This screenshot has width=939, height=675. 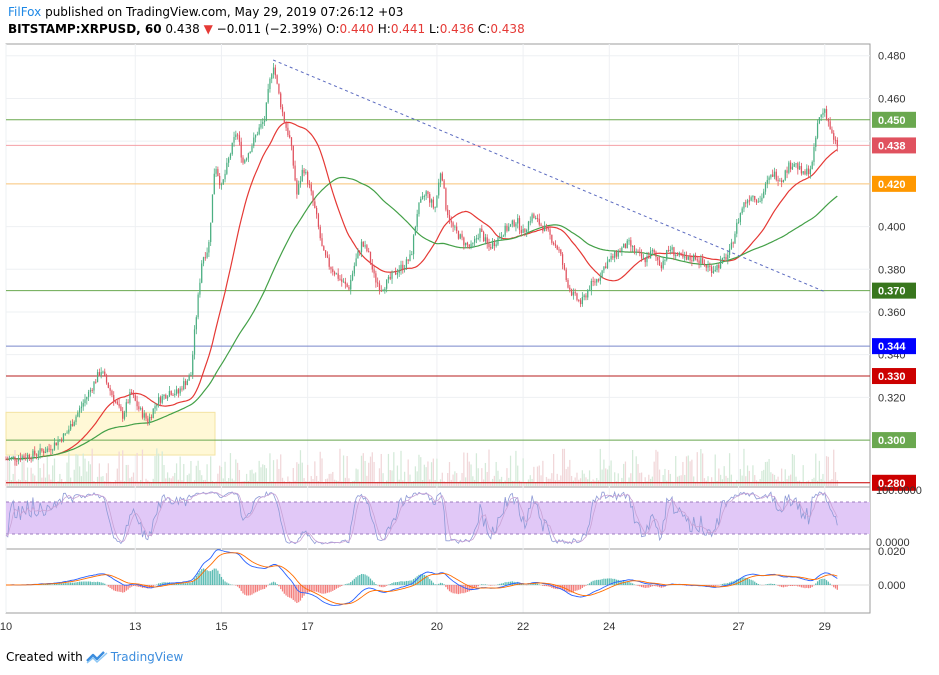 I want to click on author-name: FilFox, so click(x=25, y=12).